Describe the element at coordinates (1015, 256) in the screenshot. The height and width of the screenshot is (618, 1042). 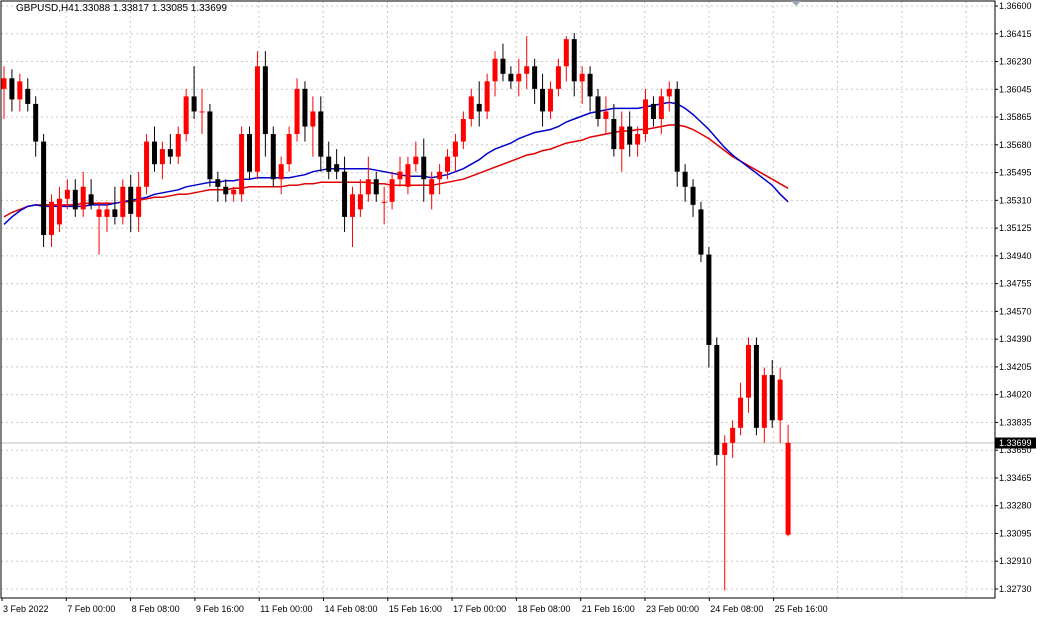
I see `y-tick-label: 1.34940` at that location.